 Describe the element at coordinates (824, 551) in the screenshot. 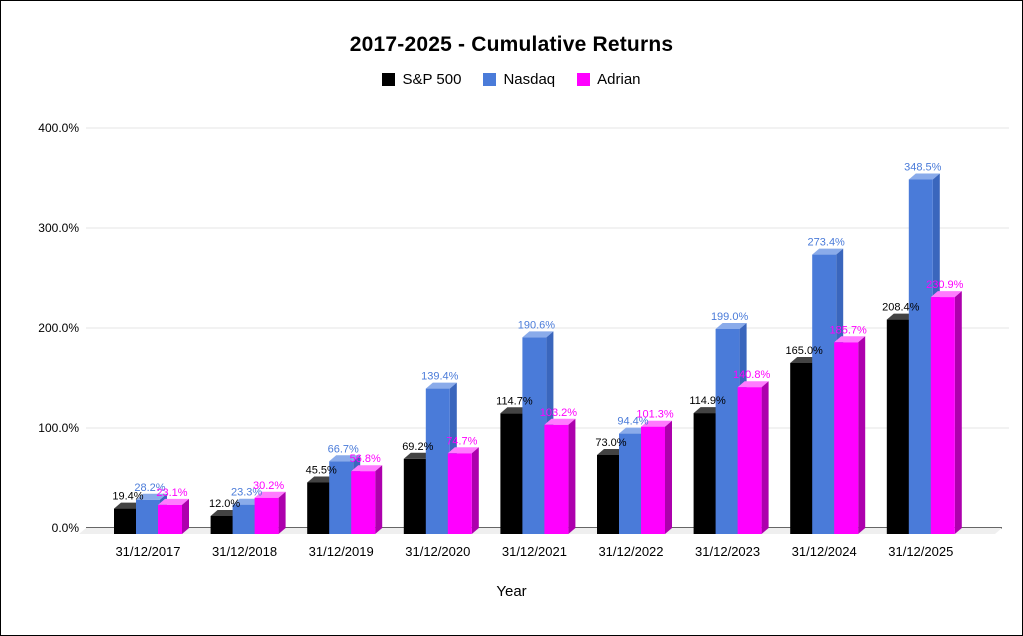

I see `x-tick-label: 31/12/2024` at that location.